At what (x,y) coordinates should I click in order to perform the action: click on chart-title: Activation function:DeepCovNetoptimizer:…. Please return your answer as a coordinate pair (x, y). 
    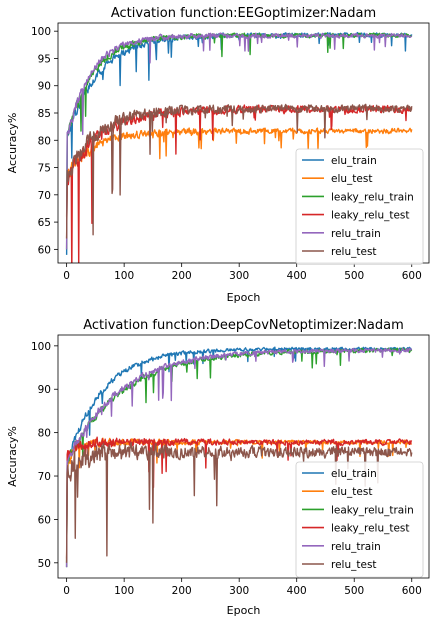
    Looking at the image, I should click on (243, 325).